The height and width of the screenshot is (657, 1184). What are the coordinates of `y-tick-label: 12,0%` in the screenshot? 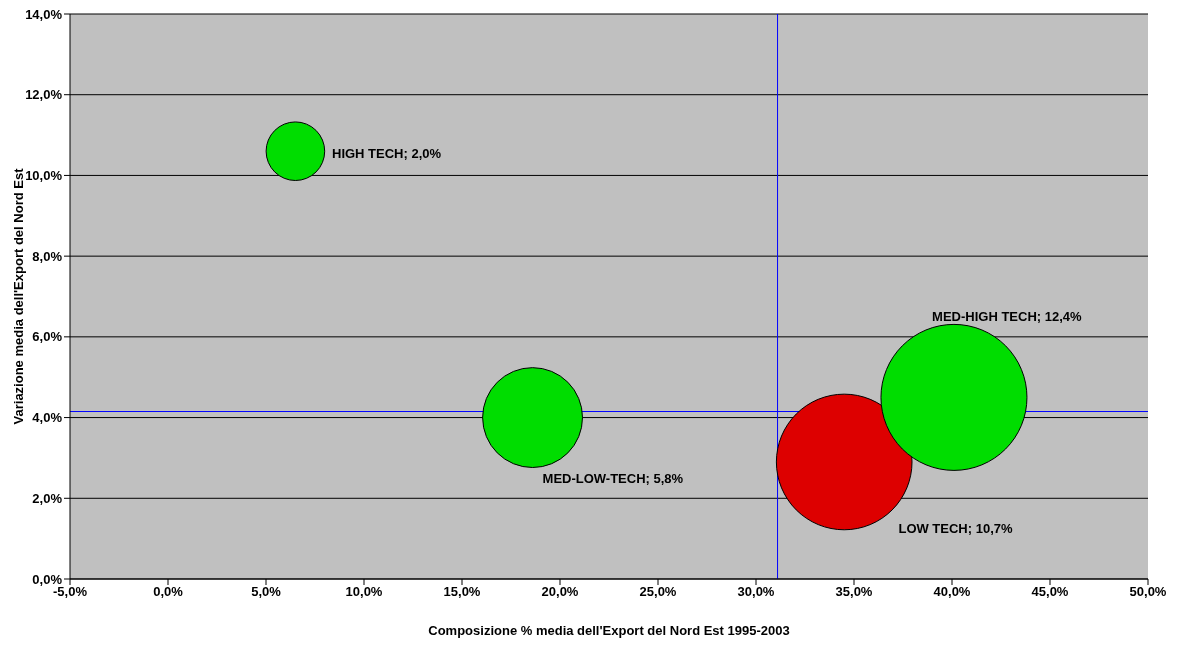 It's located at (44, 95).